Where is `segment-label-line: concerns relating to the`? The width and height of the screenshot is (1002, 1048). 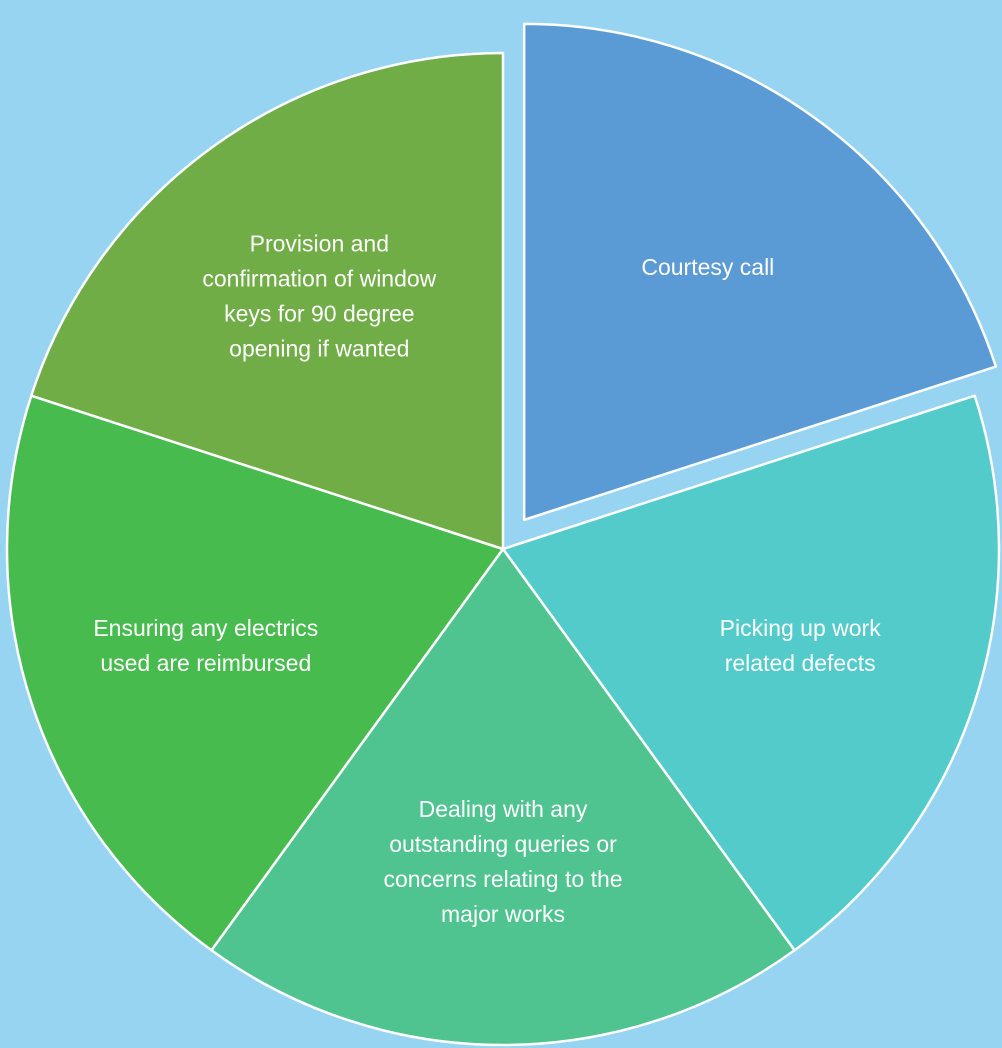
segment-label-line: concerns relating to the is located at coordinates (502, 879).